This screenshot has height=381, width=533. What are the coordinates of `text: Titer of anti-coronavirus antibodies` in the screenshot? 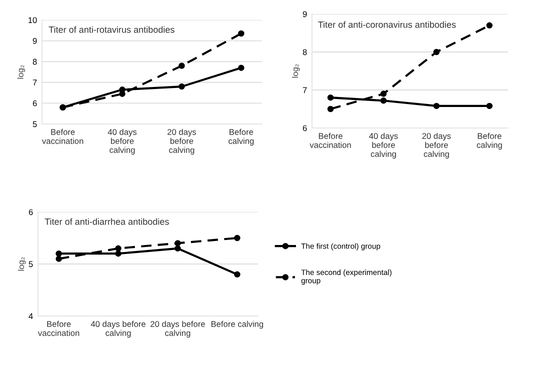 It's located at (387, 24).